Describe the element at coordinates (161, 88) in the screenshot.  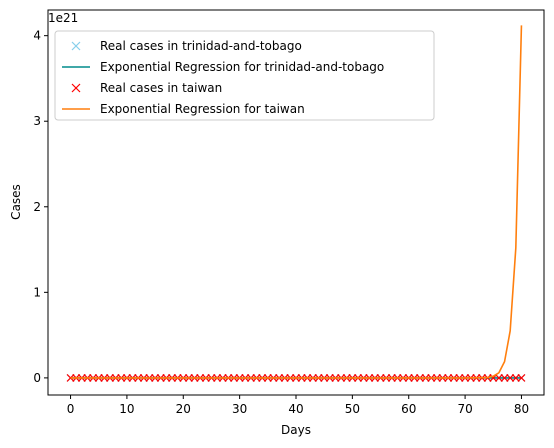
I see `legend-label: Real cases in taiwan` at that location.